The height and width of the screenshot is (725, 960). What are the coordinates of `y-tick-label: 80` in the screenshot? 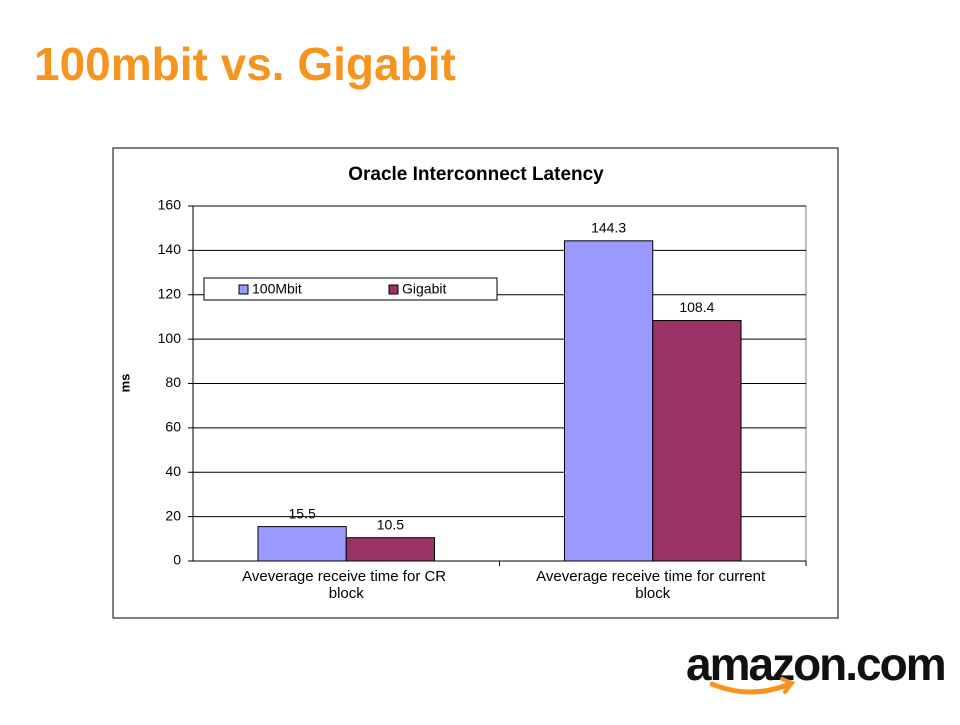 It's located at (173, 382).